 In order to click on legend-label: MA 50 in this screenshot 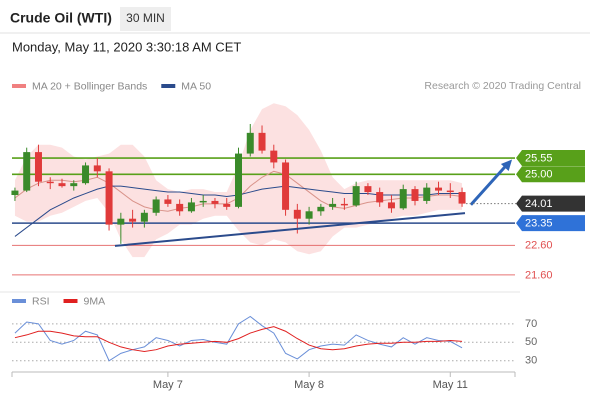, I will do `click(196, 86)`.